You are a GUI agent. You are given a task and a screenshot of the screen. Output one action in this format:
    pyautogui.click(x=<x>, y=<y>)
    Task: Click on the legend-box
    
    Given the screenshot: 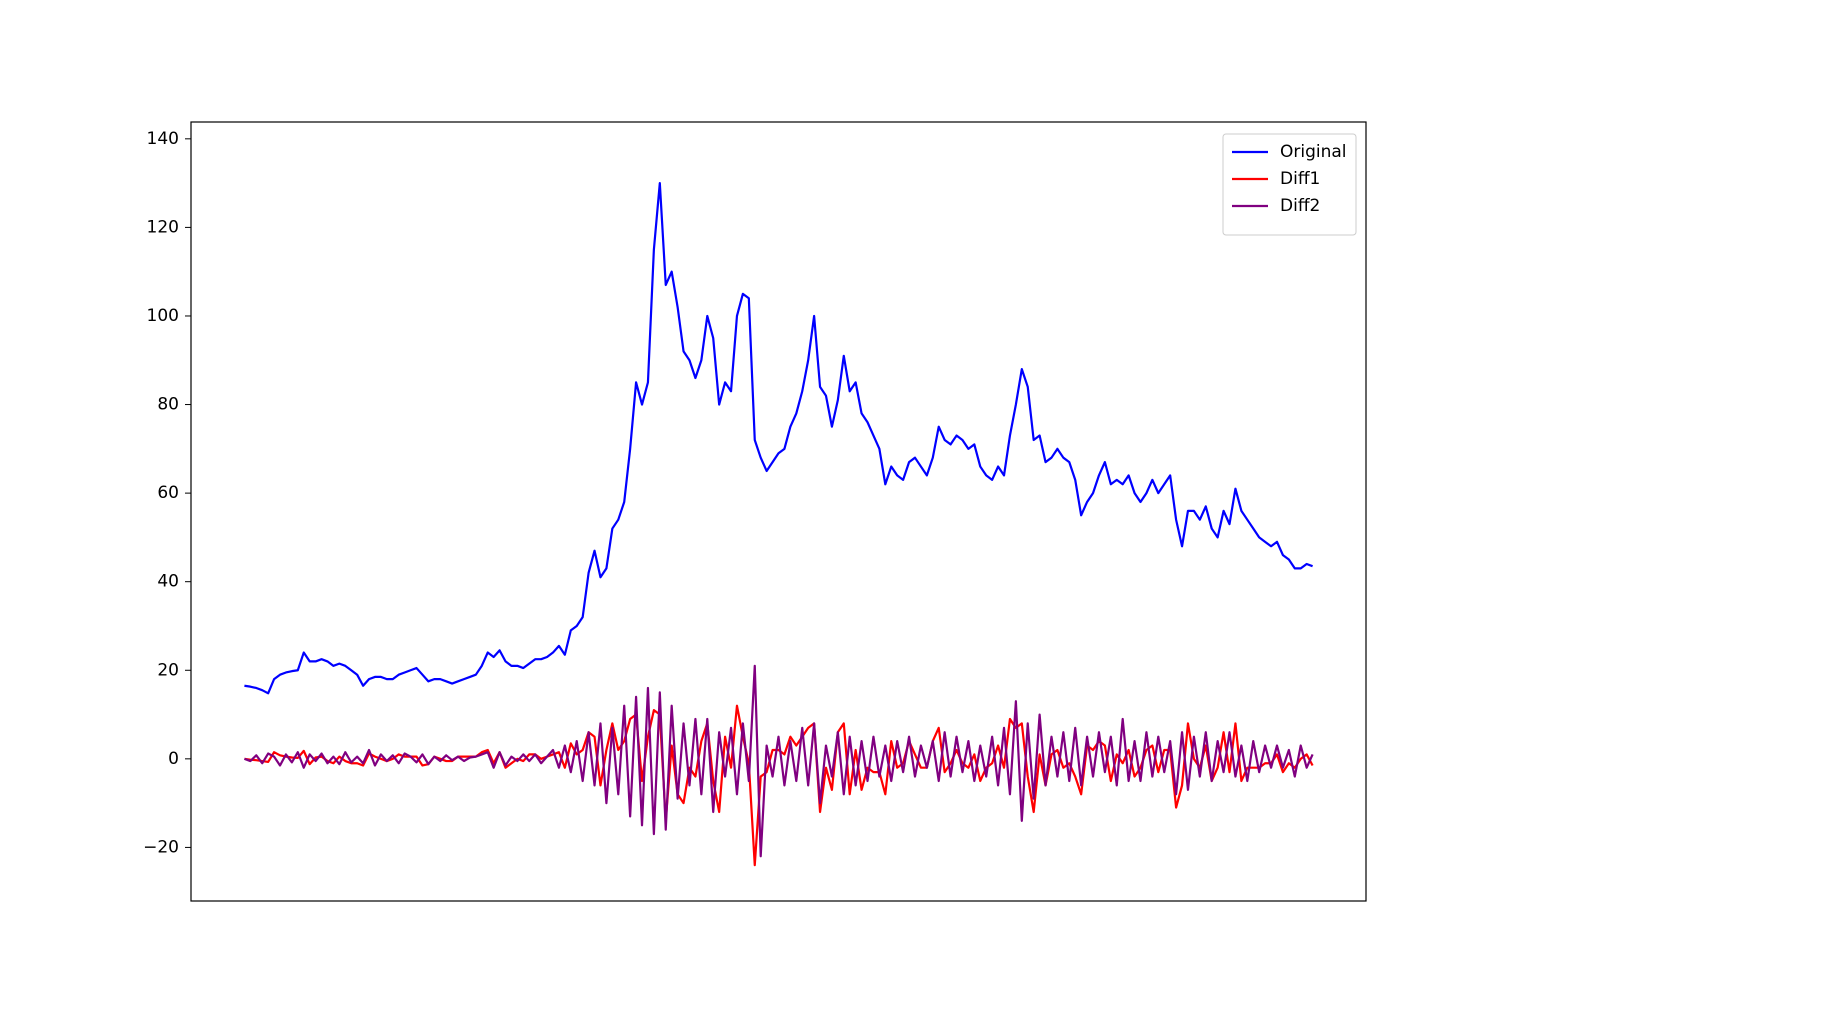 What is the action you would take?
    pyautogui.click(x=1289, y=184)
    